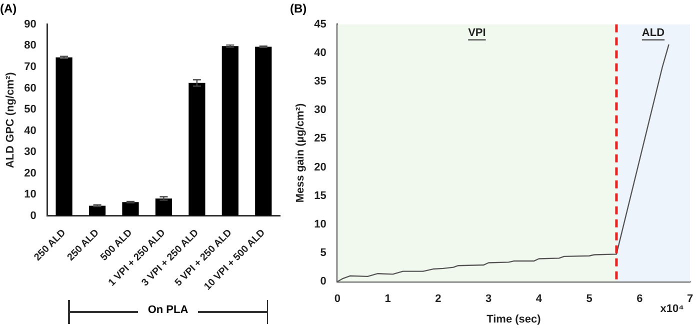 This screenshot has height=336, width=700. I want to click on y-tick-label: 60, so click(30, 88).